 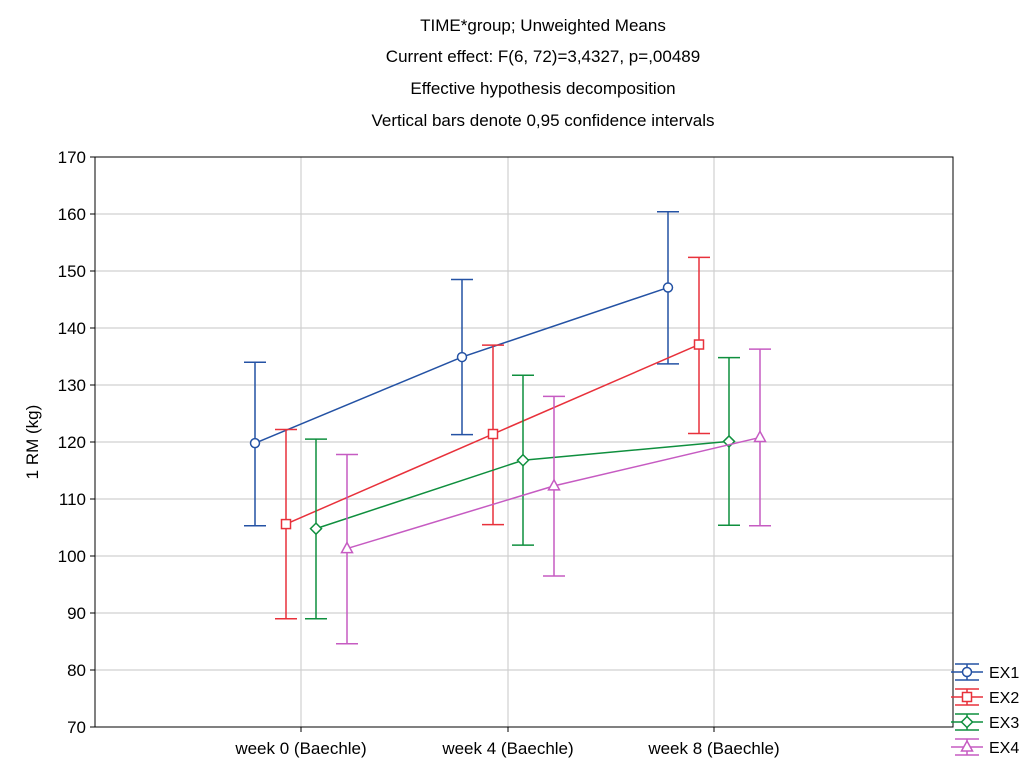 What do you see at coordinates (72, 328) in the screenshot?
I see `y-tick-label: 140` at bounding box center [72, 328].